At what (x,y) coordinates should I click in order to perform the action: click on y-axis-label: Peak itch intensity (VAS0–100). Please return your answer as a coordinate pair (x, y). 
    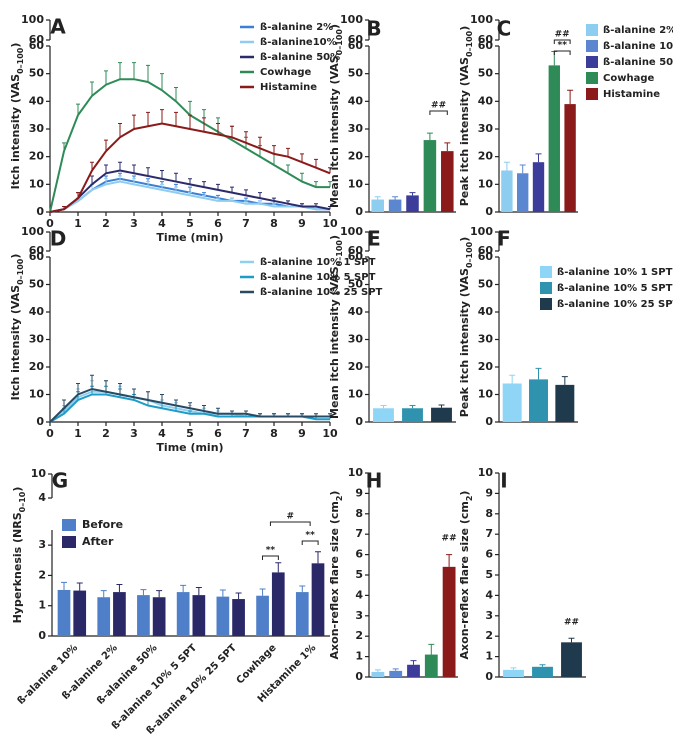
    Looking at the image, I should click on (466, 327).